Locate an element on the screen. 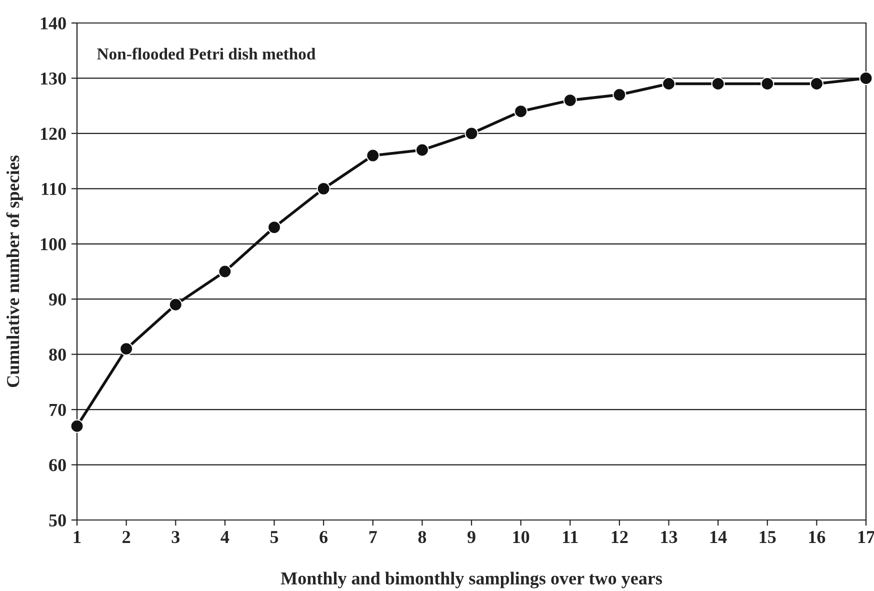 The height and width of the screenshot is (591, 874). x-tick-label: 4 is located at coordinates (225, 537).